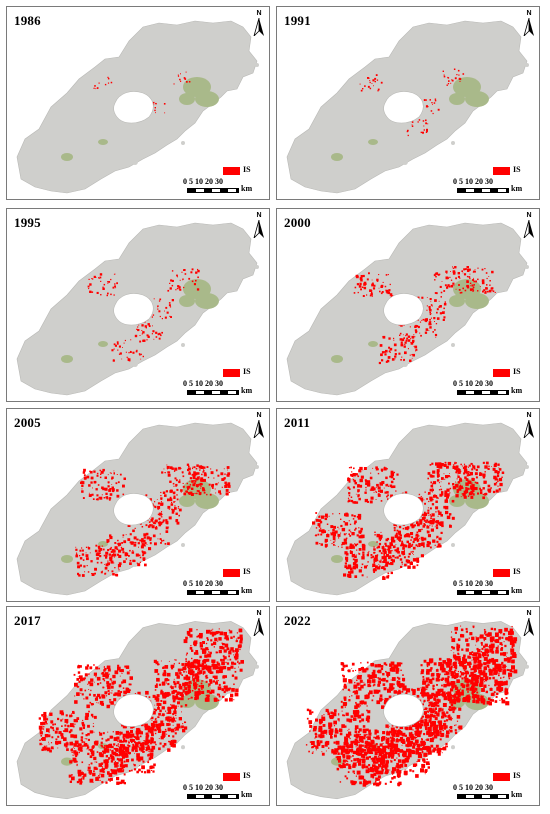 The width and height of the screenshot is (550, 814). Describe the element at coordinates (529, 215) in the screenshot. I see `north-label: N` at that location.